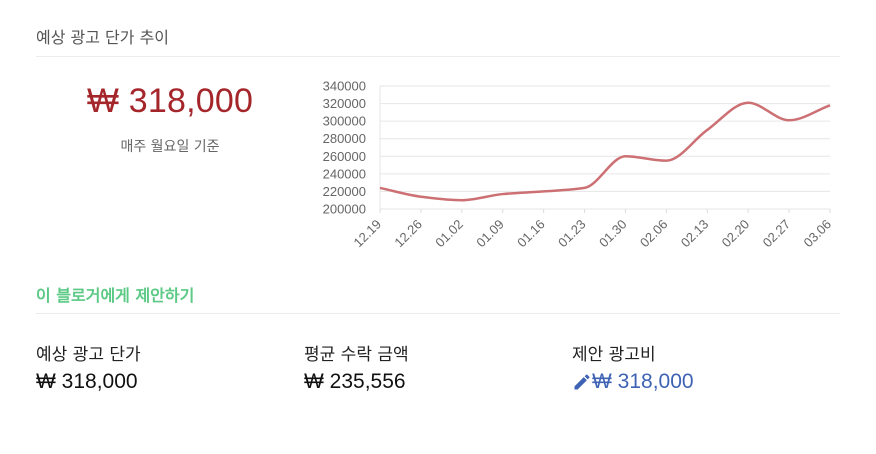  What do you see at coordinates (695, 234) in the screenshot?
I see `x-tick-label: 02.13` at bounding box center [695, 234].